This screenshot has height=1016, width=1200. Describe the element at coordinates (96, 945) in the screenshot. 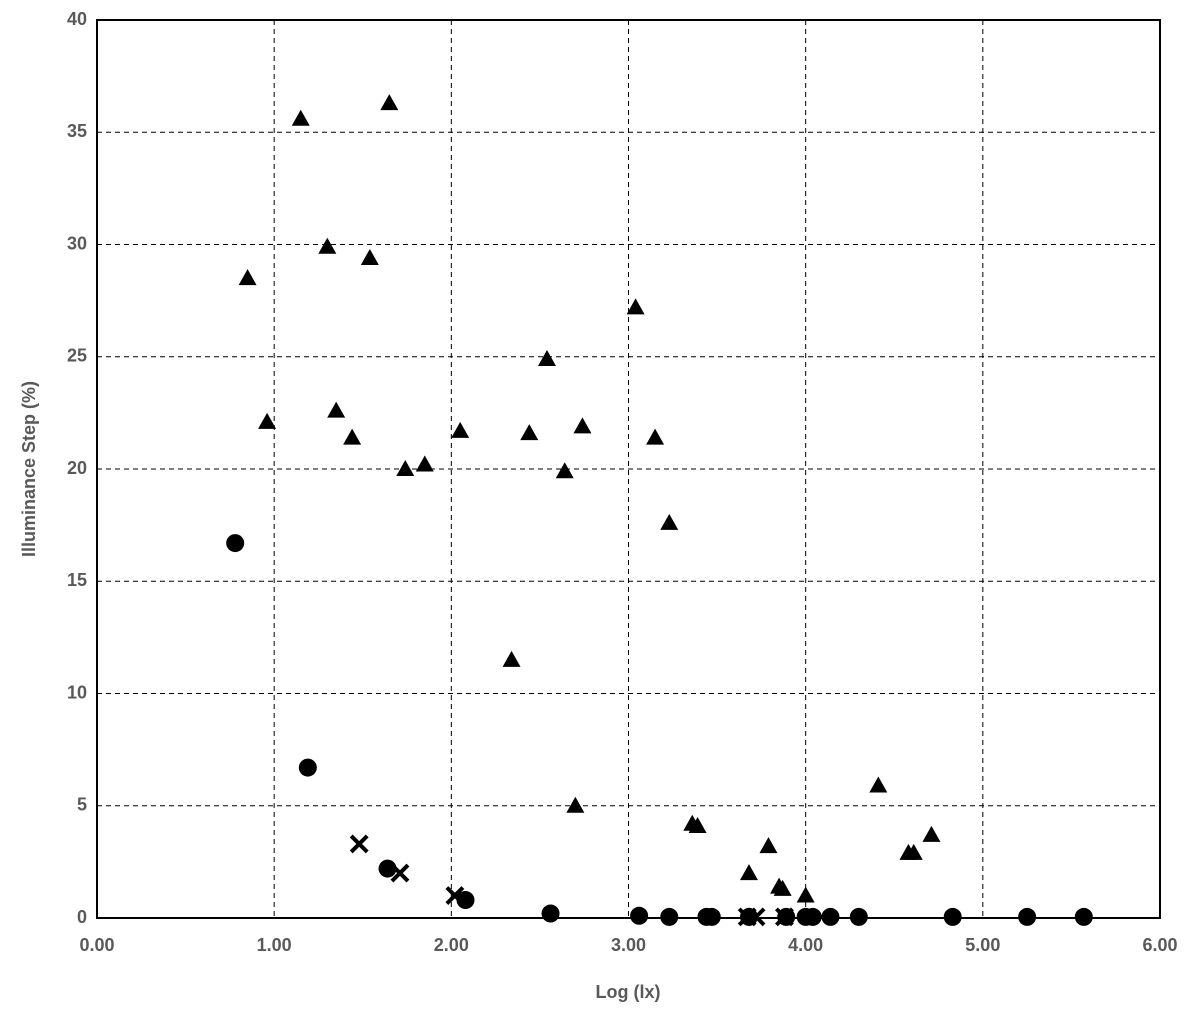

I see `x-tick-label: 0.00` at that location.